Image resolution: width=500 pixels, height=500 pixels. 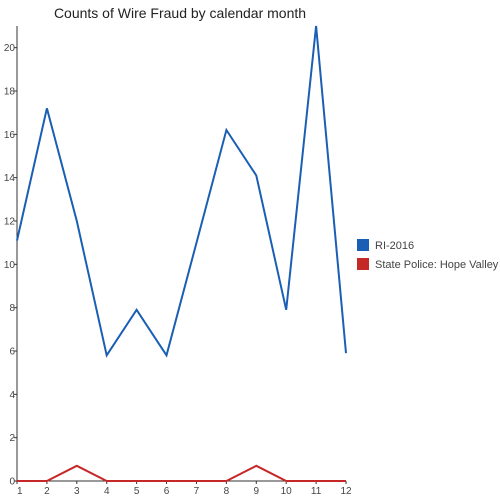 I want to click on x-tick-label: 9, so click(x=256, y=491).